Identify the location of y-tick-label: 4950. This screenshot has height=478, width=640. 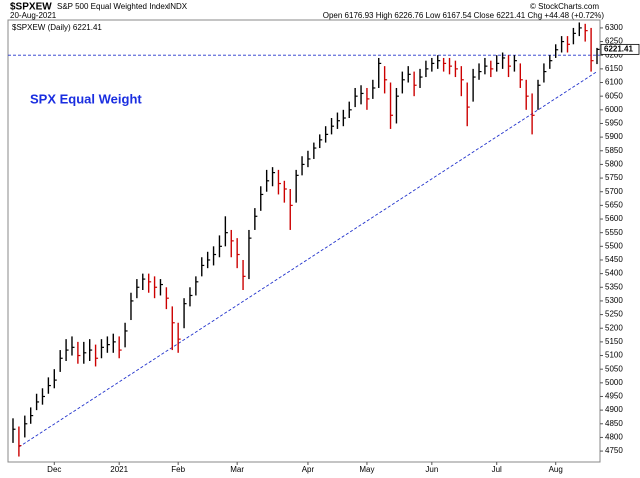
(614, 396).